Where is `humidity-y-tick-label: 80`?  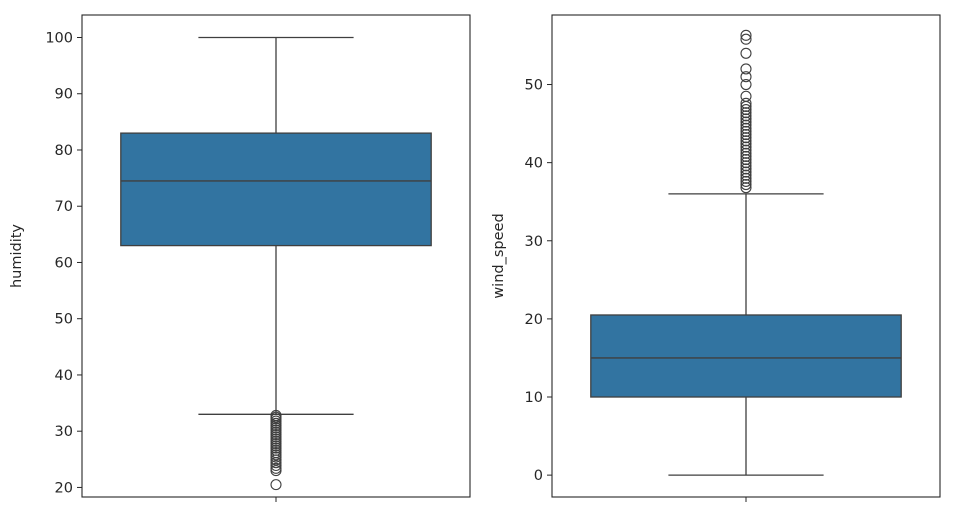 humidity-y-tick-label: 80 is located at coordinates (64, 151).